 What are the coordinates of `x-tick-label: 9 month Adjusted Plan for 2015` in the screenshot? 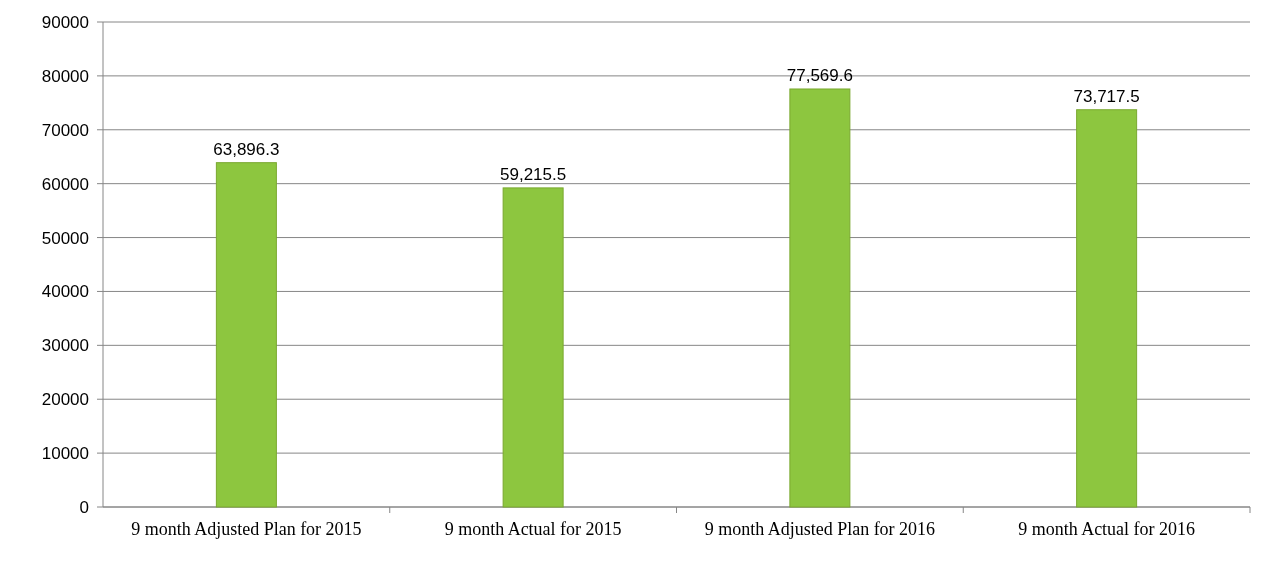 It's located at (246, 529).